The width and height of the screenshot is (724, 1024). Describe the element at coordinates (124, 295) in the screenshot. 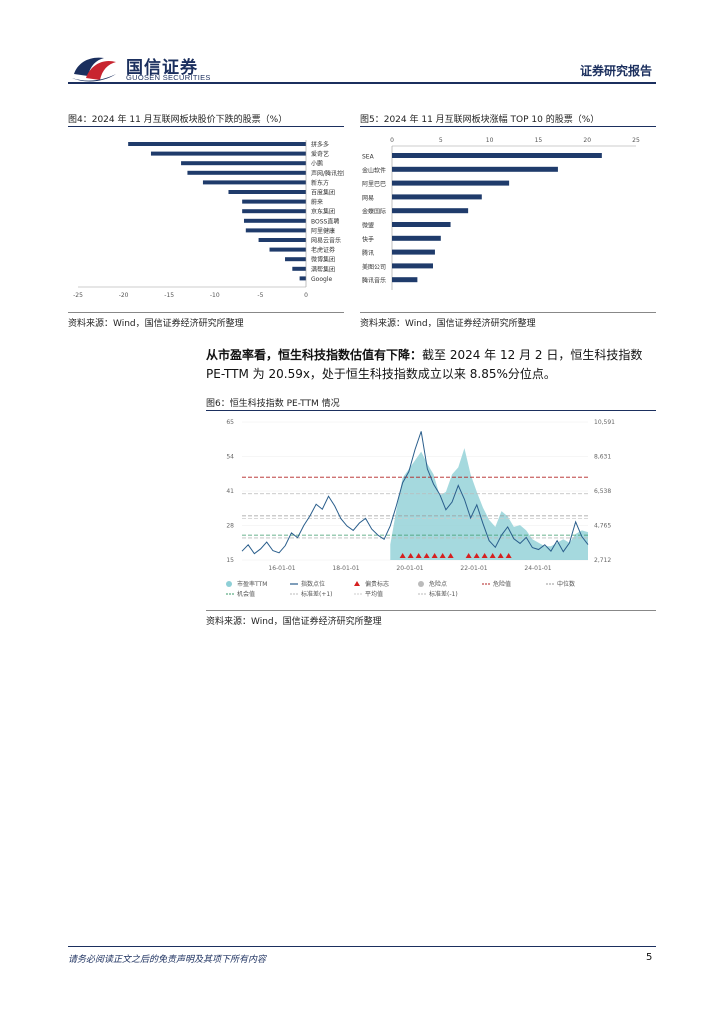

I see `fig4-x-tick: -20` at that location.